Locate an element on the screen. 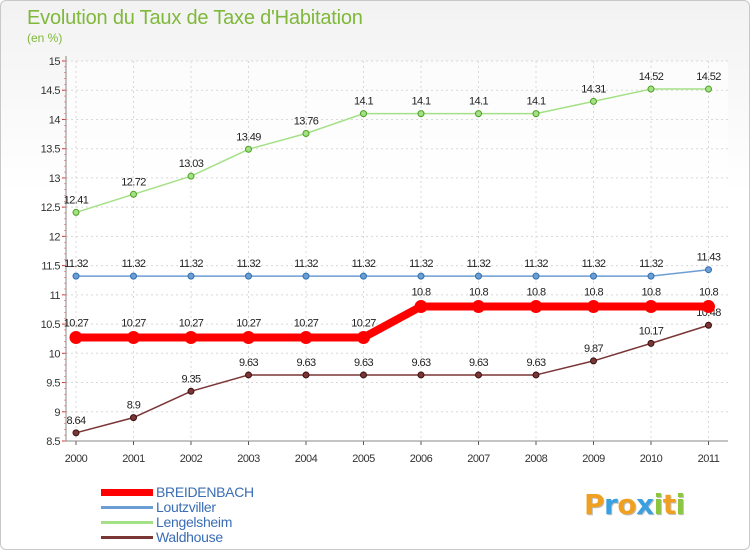 This screenshot has width=750, height=550. x-tick-label: 2006 is located at coordinates (421, 459).